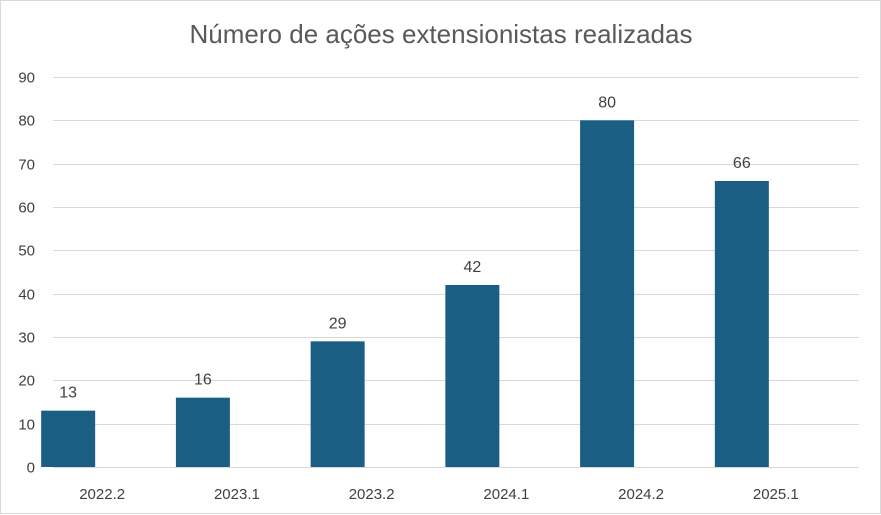  I want to click on y-tick-label: 20, so click(26, 381).